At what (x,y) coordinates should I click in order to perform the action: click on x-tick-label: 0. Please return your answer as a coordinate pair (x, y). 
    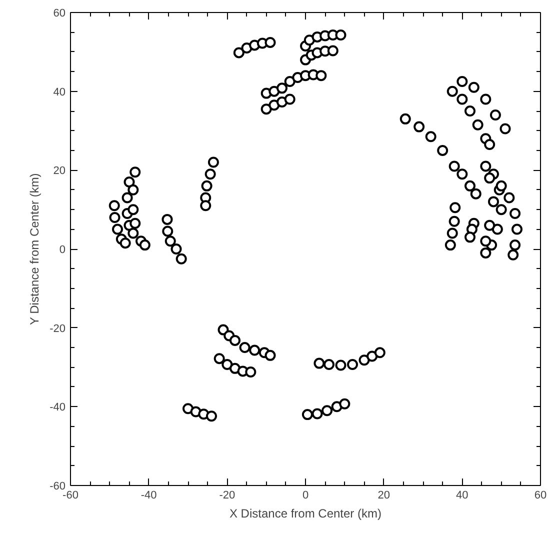
    Looking at the image, I should click on (305, 496).